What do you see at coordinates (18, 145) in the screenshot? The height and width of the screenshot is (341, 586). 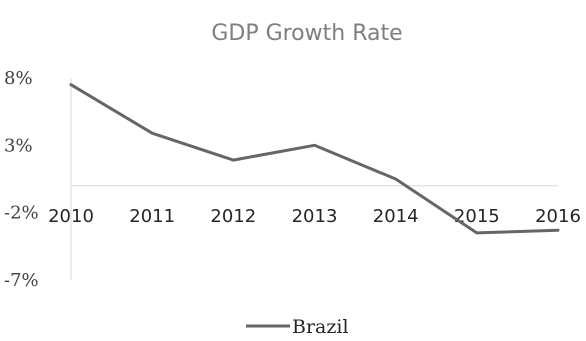 I see `y-tick-label: 3%` at bounding box center [18, 145].